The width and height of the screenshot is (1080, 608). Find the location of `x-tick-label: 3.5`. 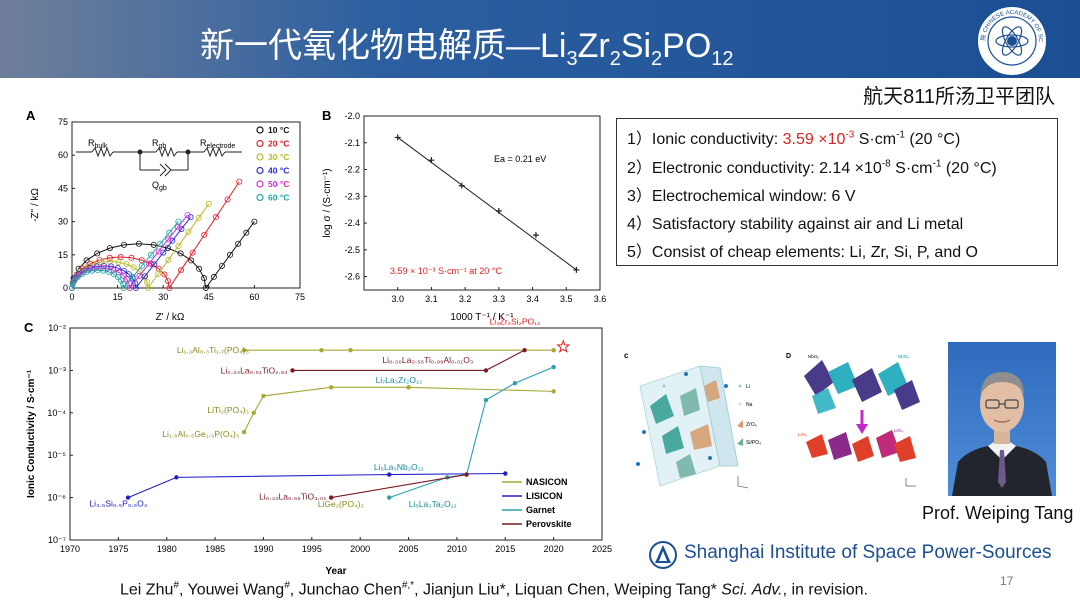

x-tick-label: 3.5 is located at coordinates (566, 299).